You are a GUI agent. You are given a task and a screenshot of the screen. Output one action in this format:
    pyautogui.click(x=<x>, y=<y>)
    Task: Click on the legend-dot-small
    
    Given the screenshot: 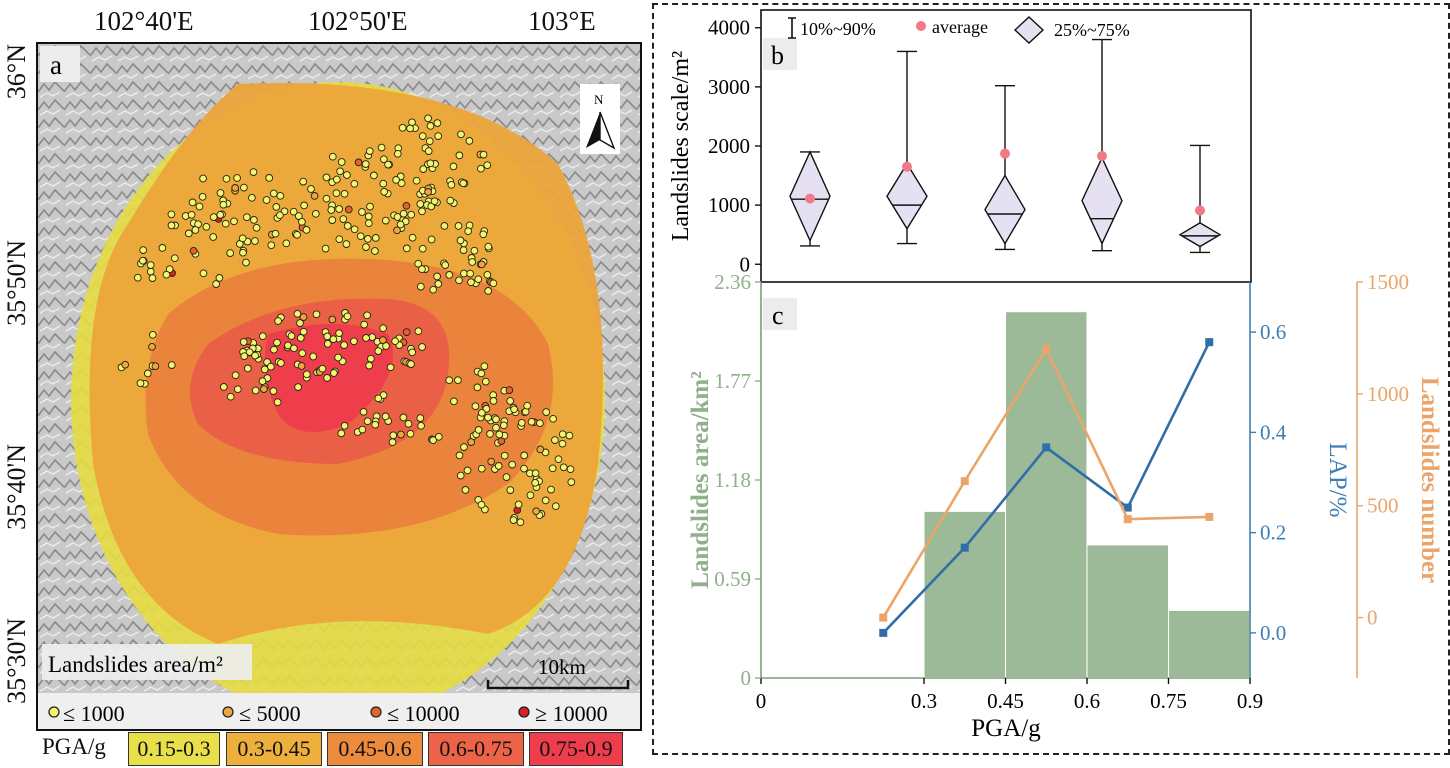 What is the action you would take?
    pyautogui.click(x=54, y=712)
    